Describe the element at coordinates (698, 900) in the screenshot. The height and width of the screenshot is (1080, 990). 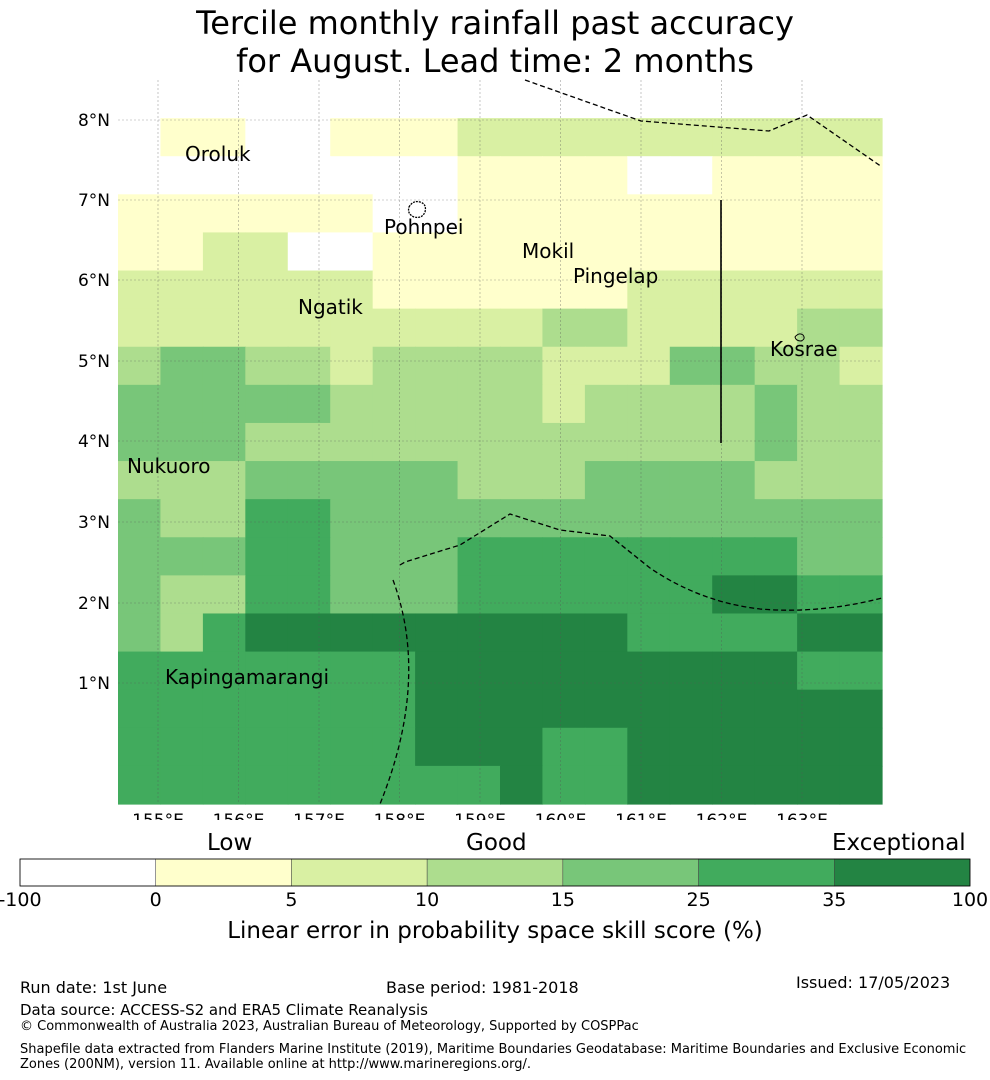
I see `colorbar-tick: 25` at that location.